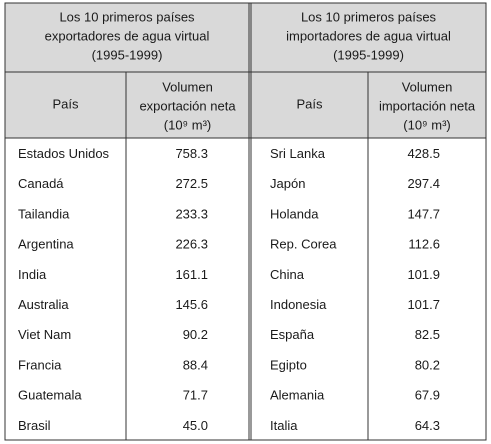 Image resolution: width=491 pixels, height=444 pixels. I want to click on section-title: importadores de agua virtual, so click(368, 35).